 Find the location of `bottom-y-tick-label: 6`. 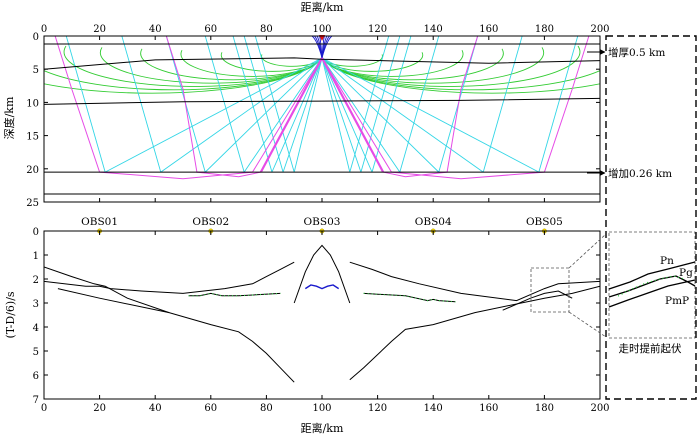

bottom-y-tick-label: 6 is located at coordinates (36, 376).